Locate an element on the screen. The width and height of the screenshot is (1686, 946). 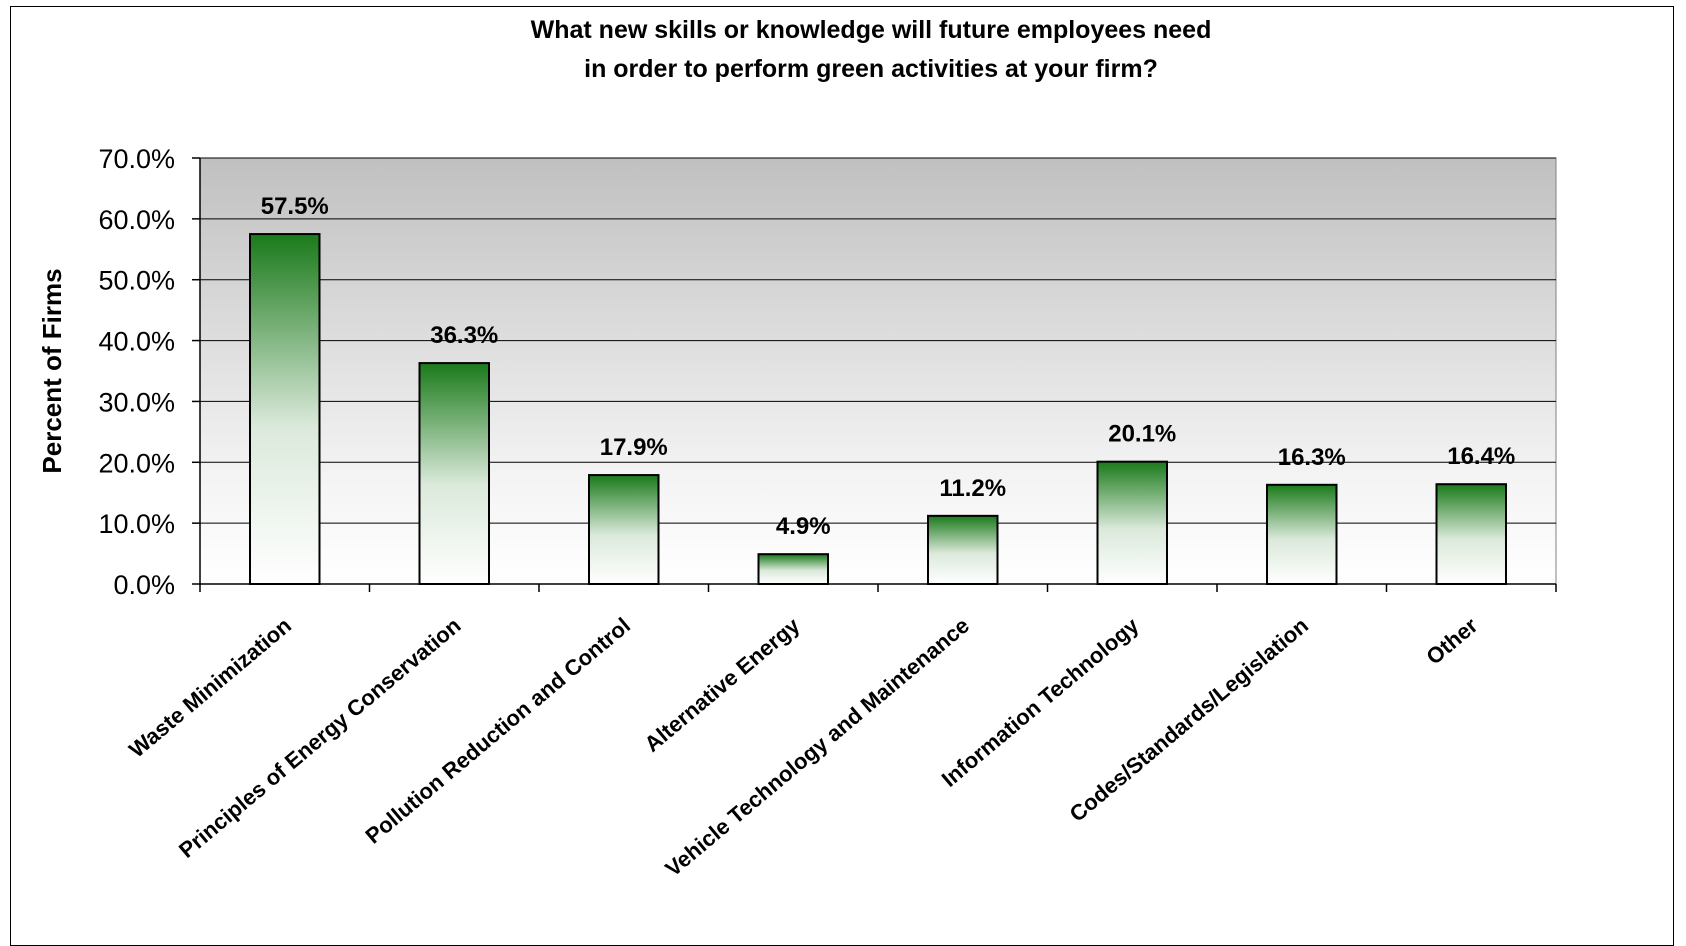
data-label: 17.9% is located at coordinates (634, 447).